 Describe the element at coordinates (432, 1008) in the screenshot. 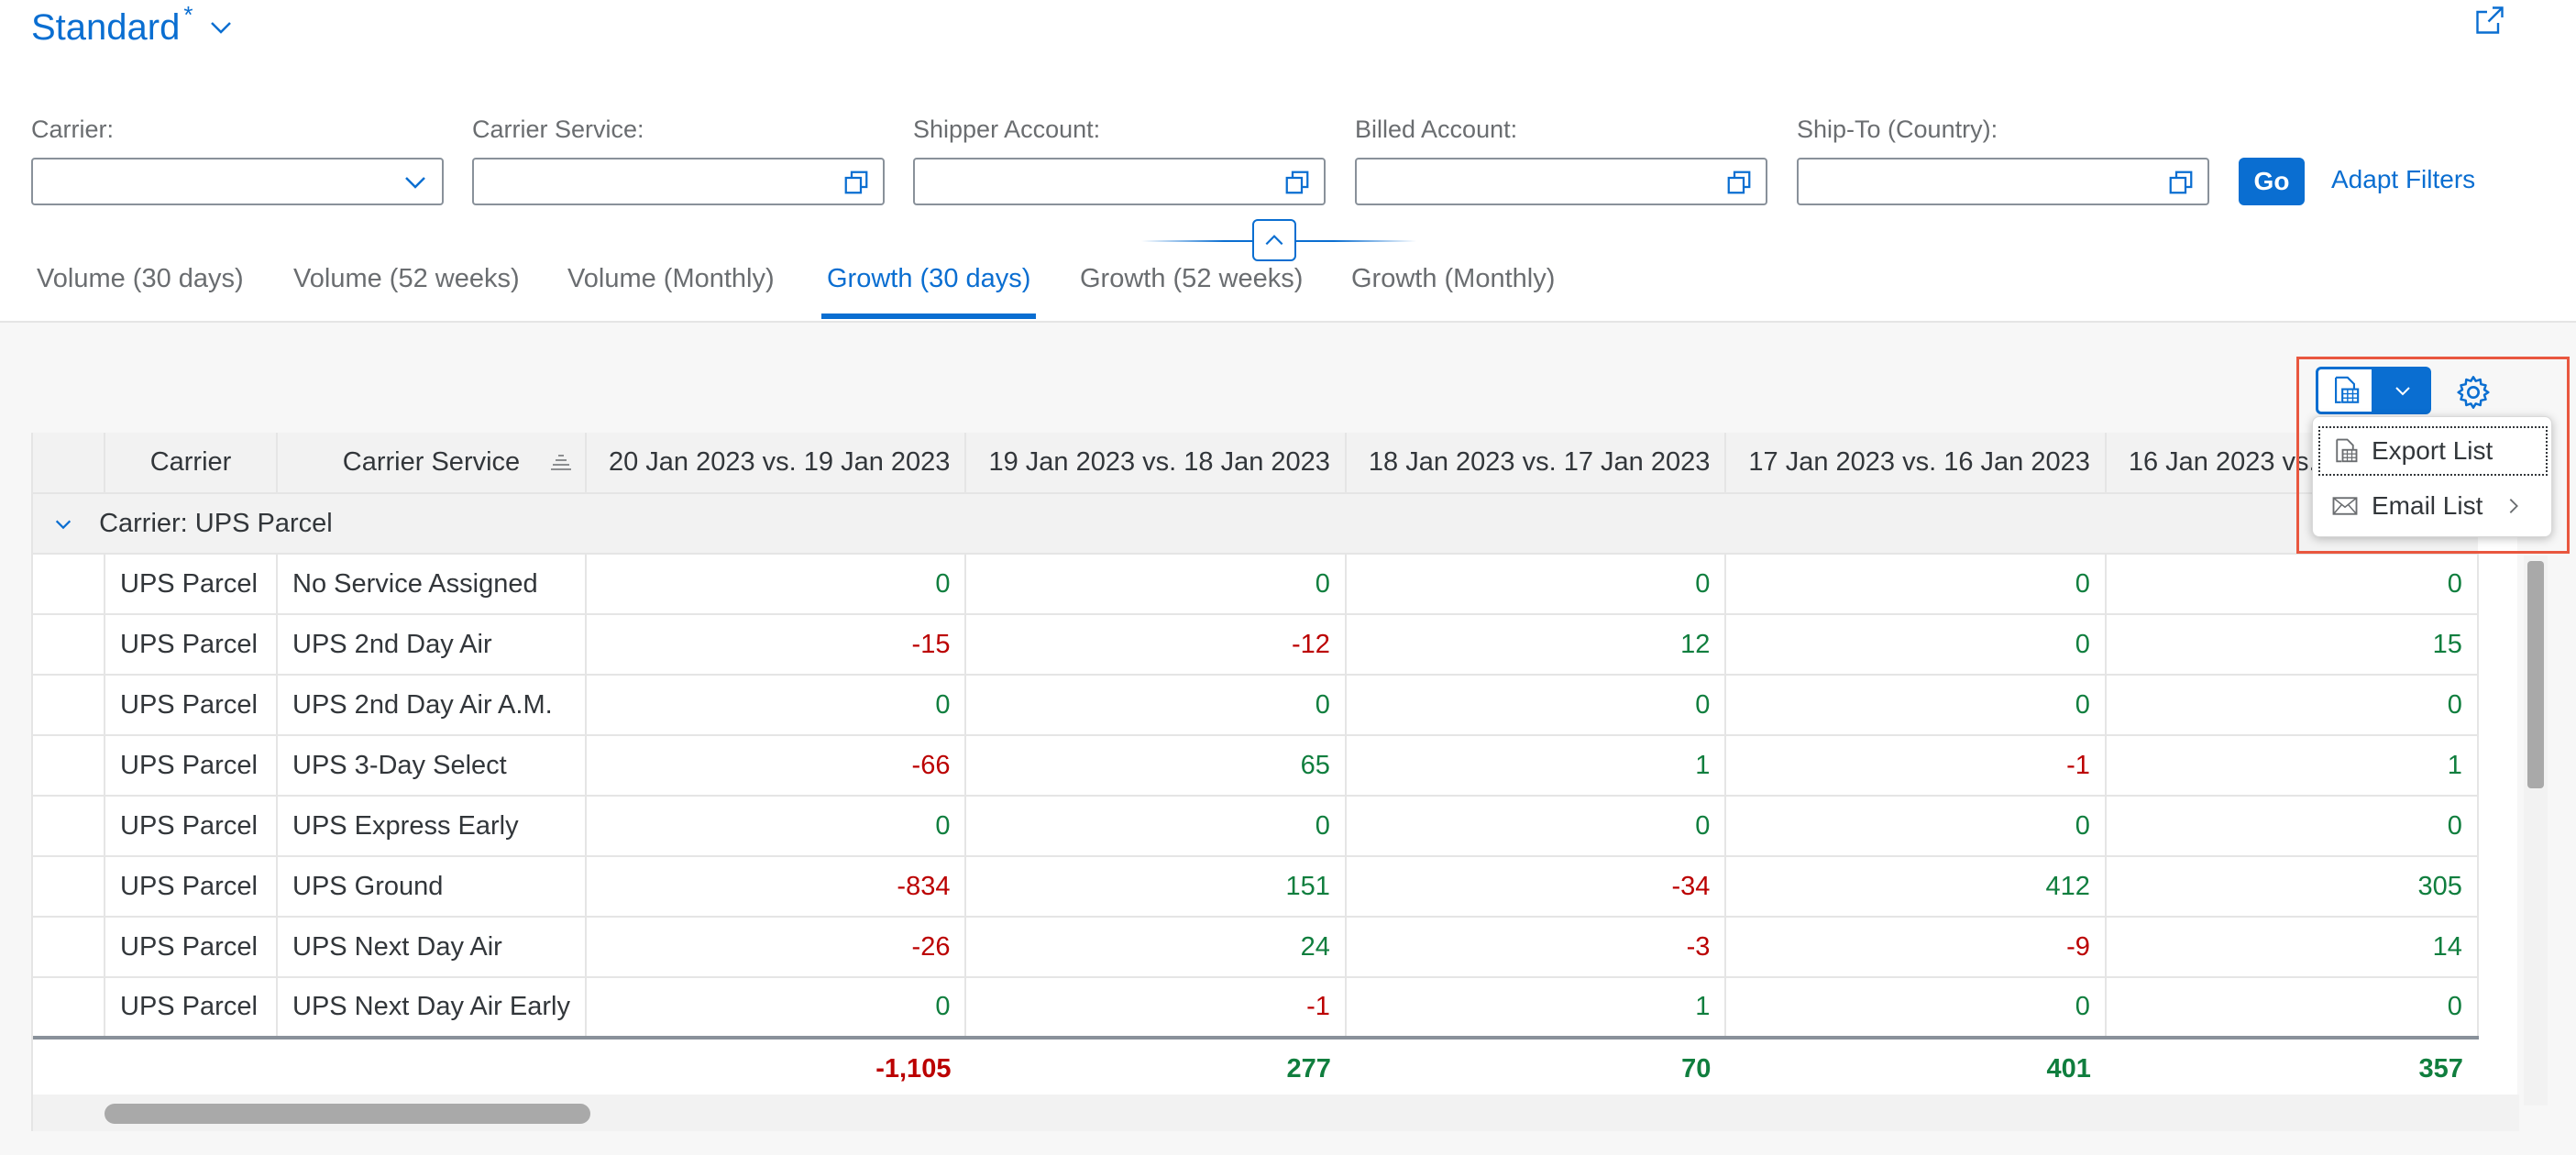

I see `carrier-service-cell: UPS Next Day Air Early` at that location.